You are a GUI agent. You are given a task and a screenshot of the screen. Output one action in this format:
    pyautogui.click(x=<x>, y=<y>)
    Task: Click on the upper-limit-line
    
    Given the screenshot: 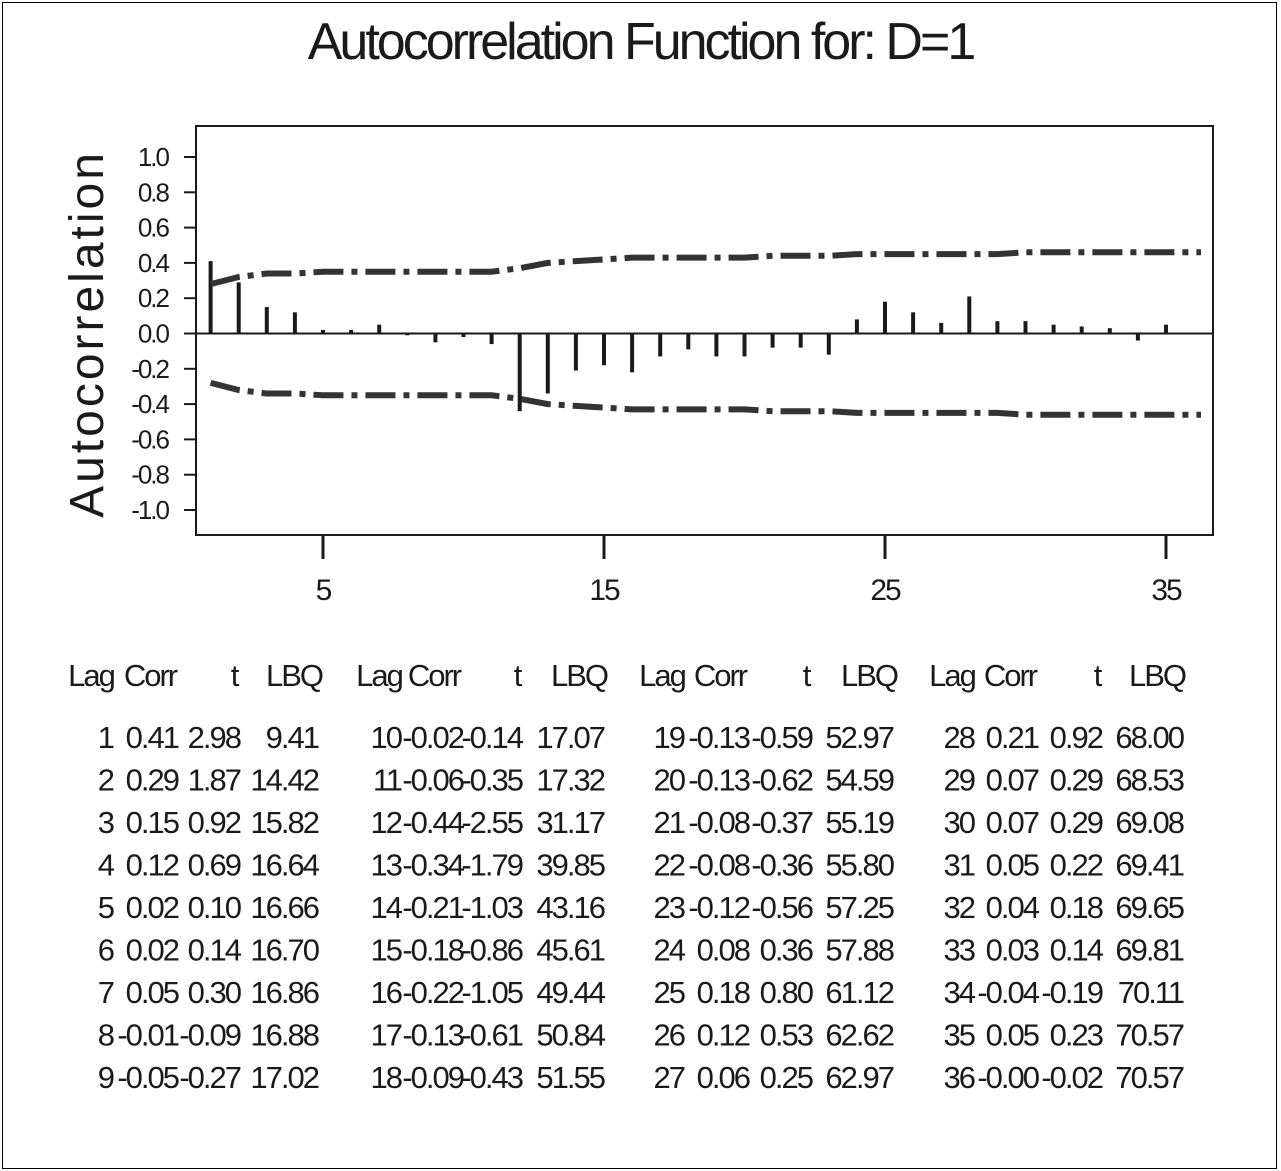 What is the action you would take?
    pyautogui.click(x=706, y=268)
    